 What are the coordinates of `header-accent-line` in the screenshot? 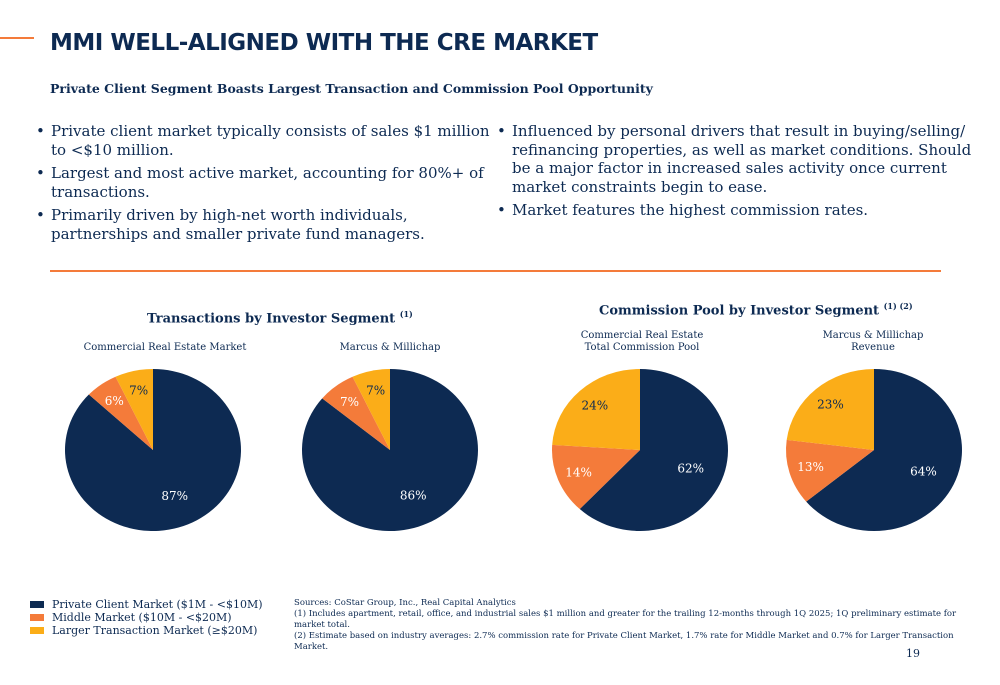 It's located at (17, 38).